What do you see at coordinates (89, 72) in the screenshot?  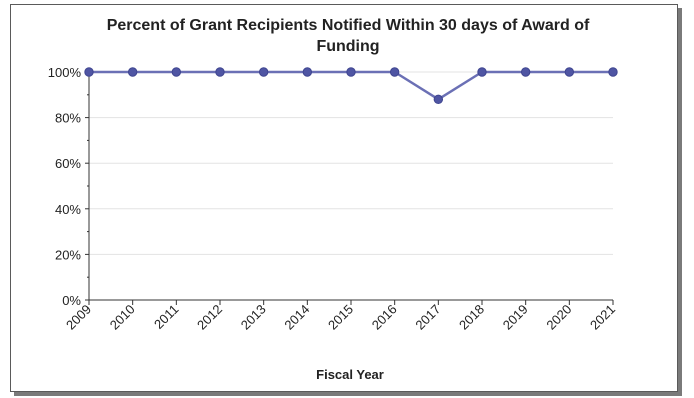 I see `data-point-2009` at bounding box center [89, 72].